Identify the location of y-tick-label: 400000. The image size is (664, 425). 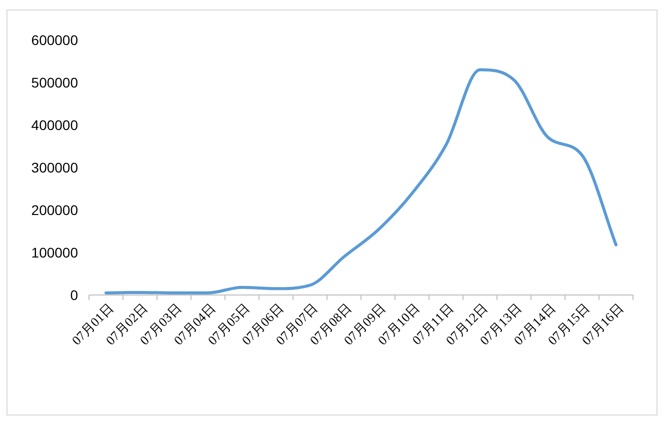
(54, 125).